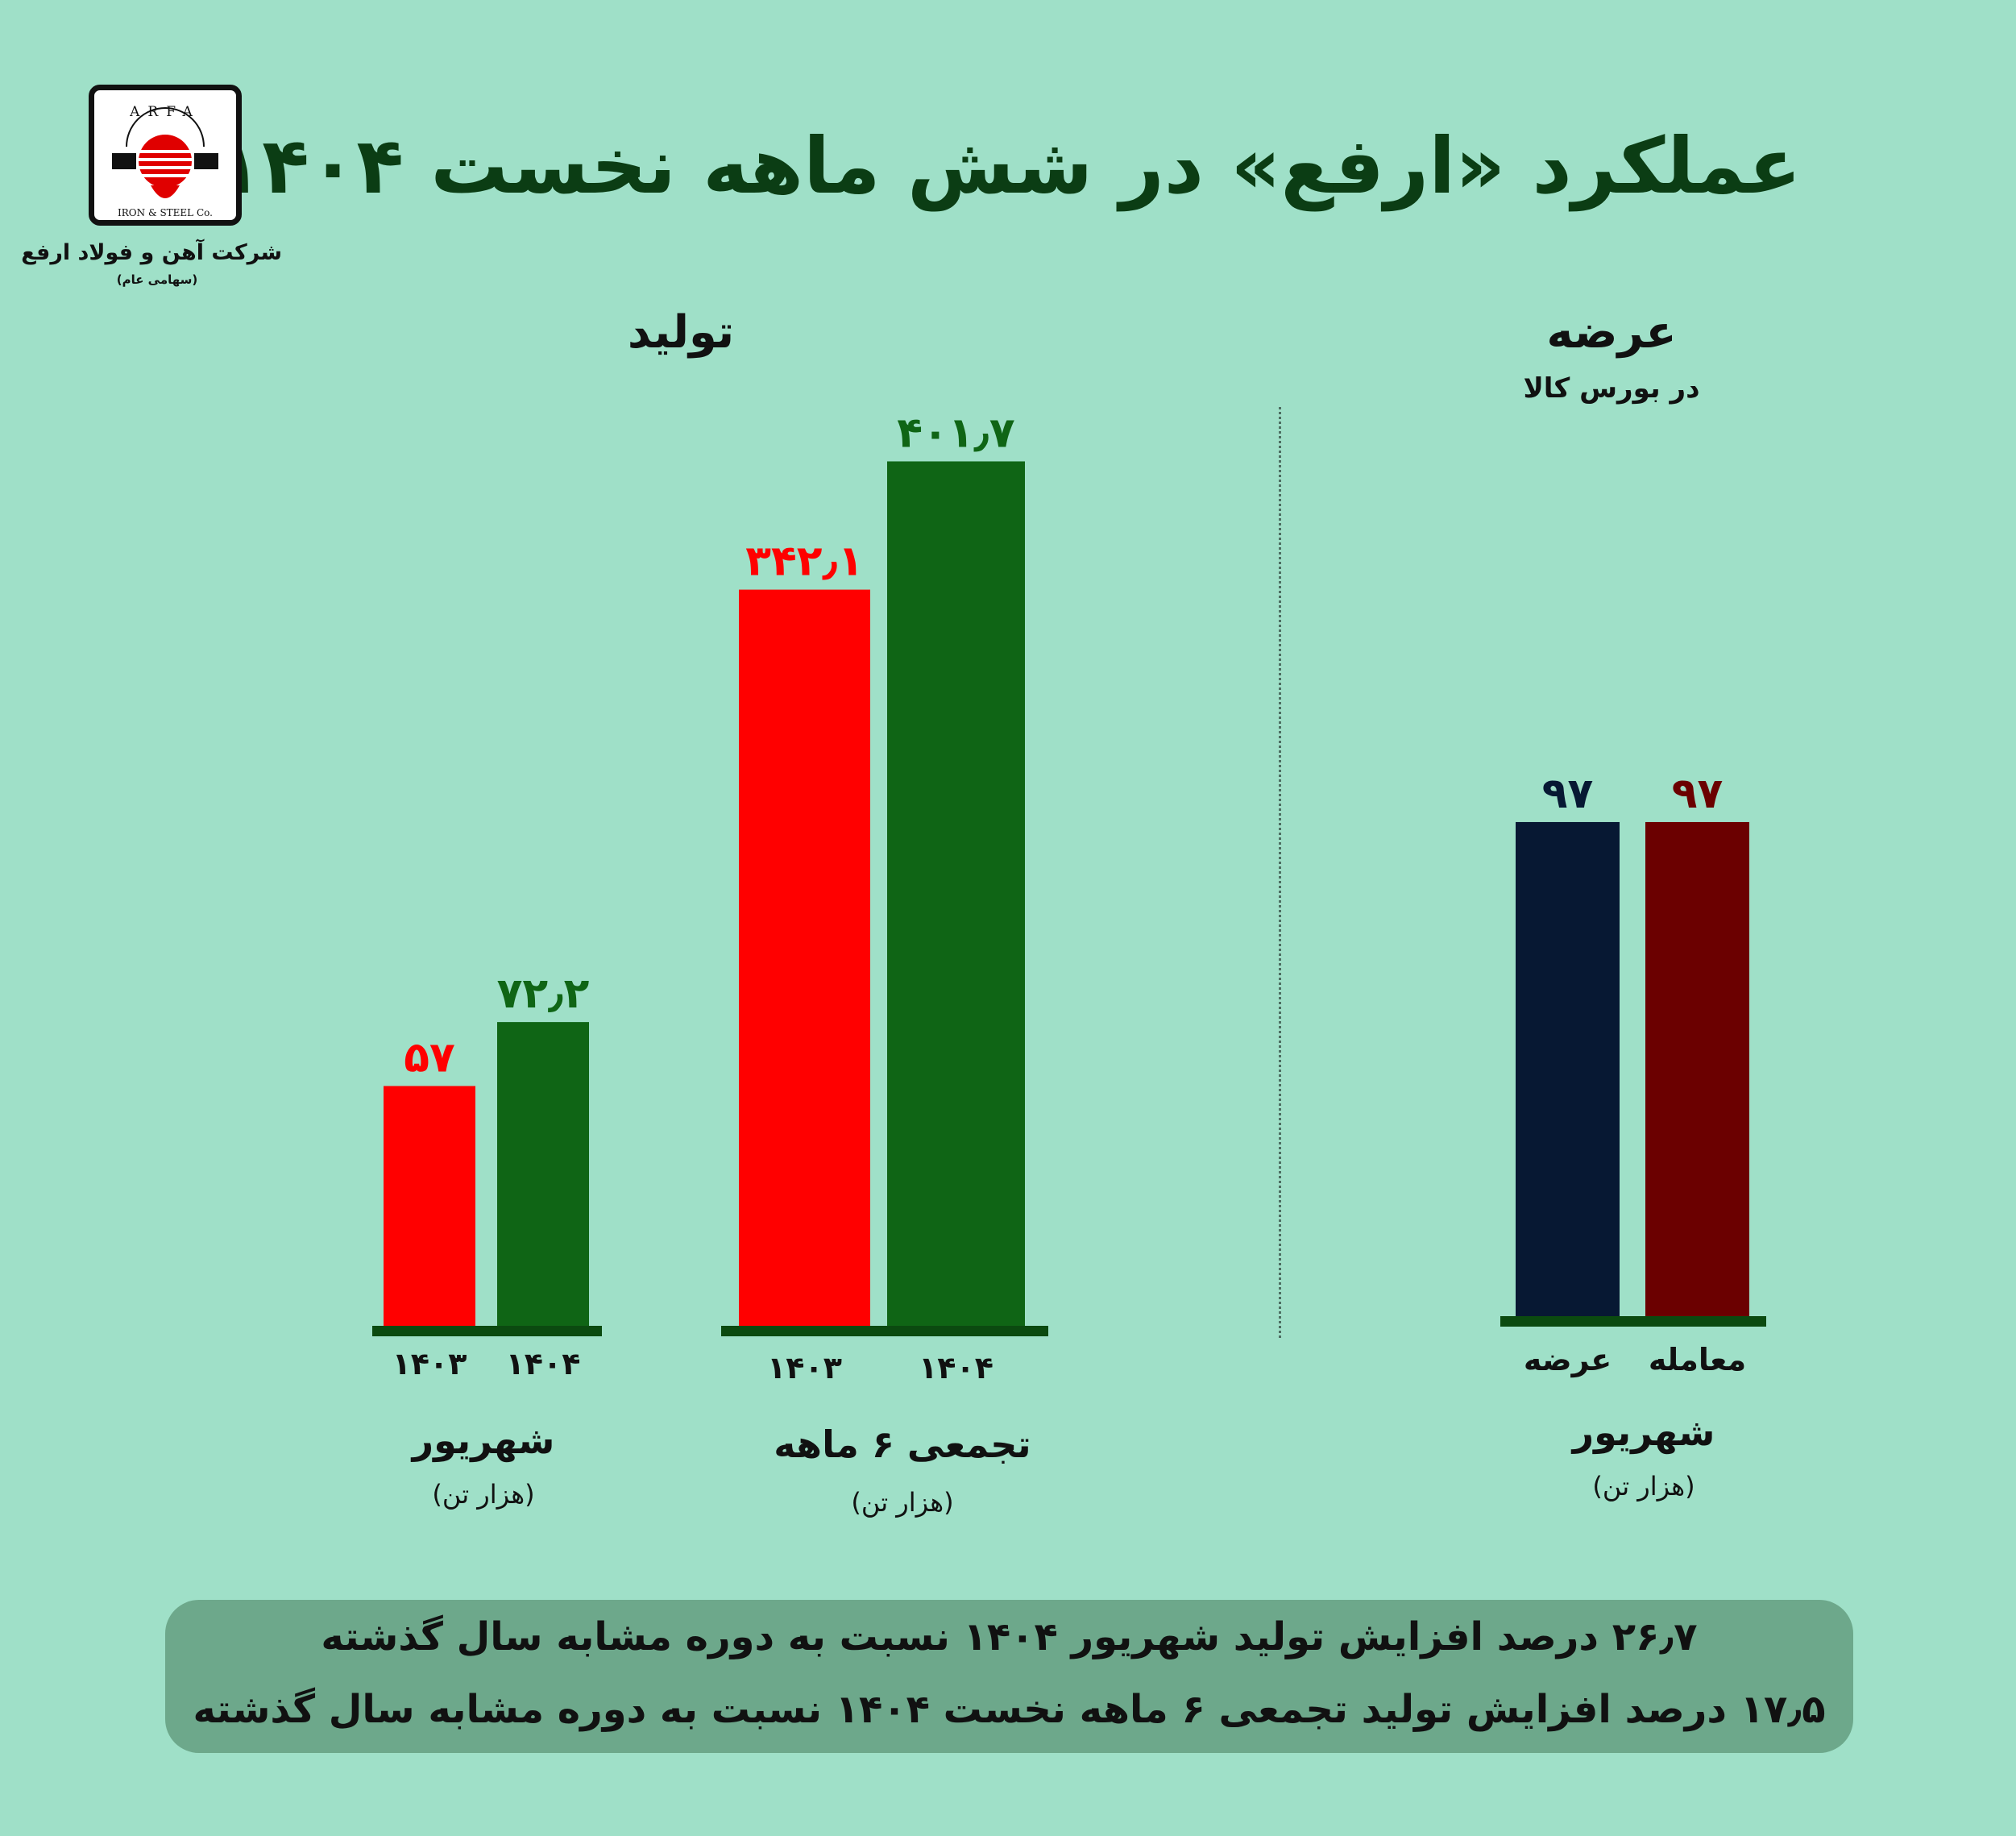 The height and width of the screenshot is (1836, 2016). I want to click on logo-brand-text: ARFA, so click(165, 112).